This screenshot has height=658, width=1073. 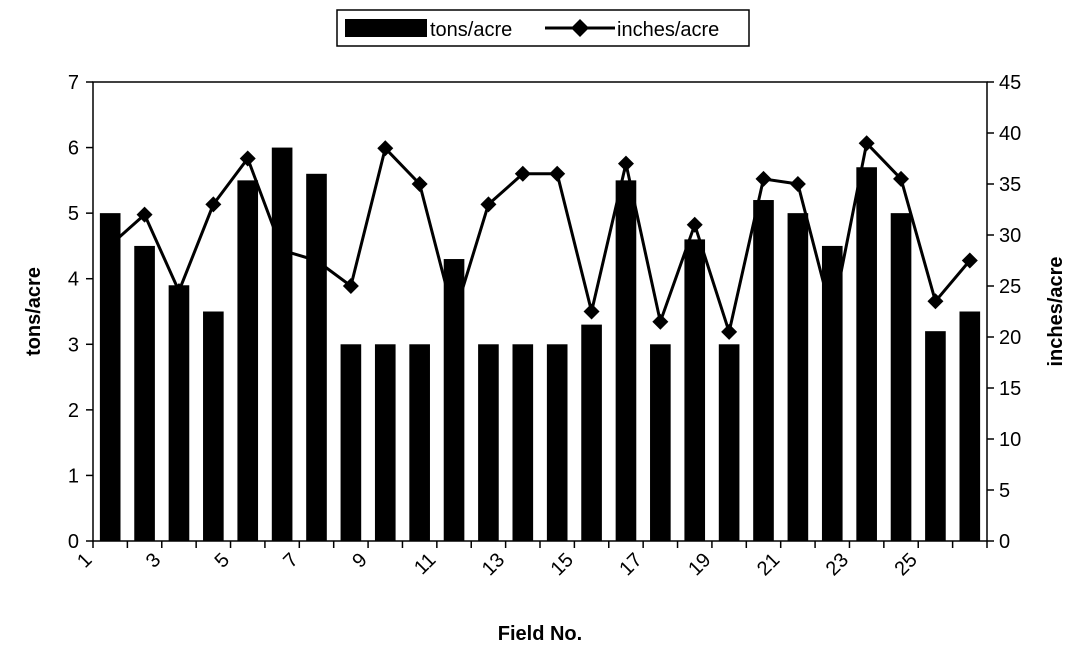 I want to click on x-tick-label: 11, so click(x=425, y=564).